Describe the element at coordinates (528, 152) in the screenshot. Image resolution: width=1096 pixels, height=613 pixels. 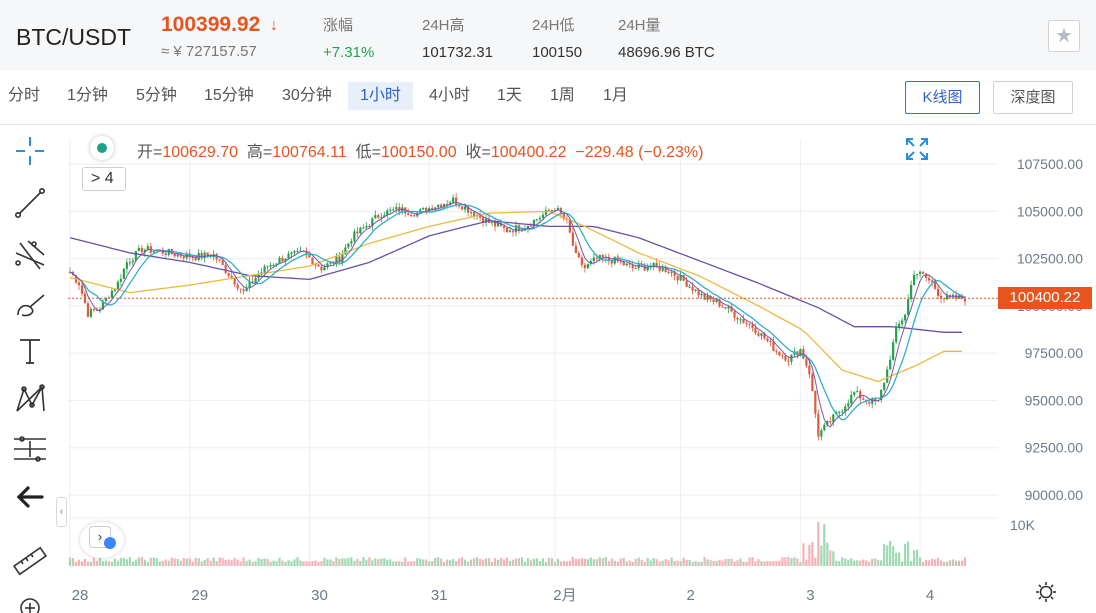
I see `close-value: 100400.22` at that location.